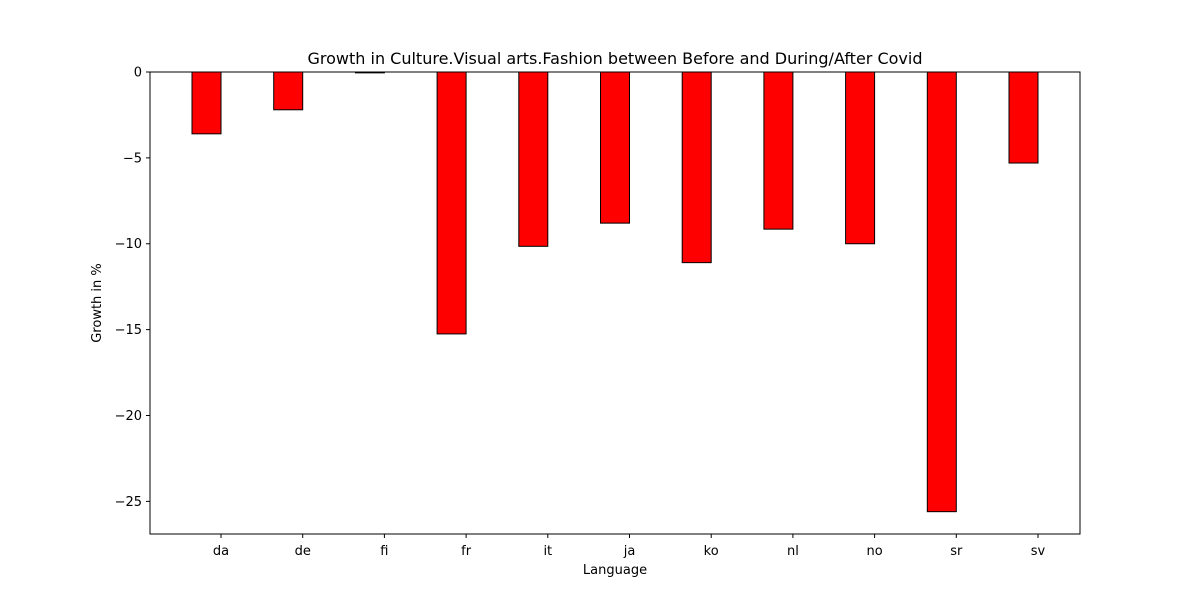 Image resolution: width=1200 pixels, height=604 pixels. What do you see at coordinates (128, 244) in the screenshot?
I see `y-tick-label: −10` at bounding box center [128, 244].